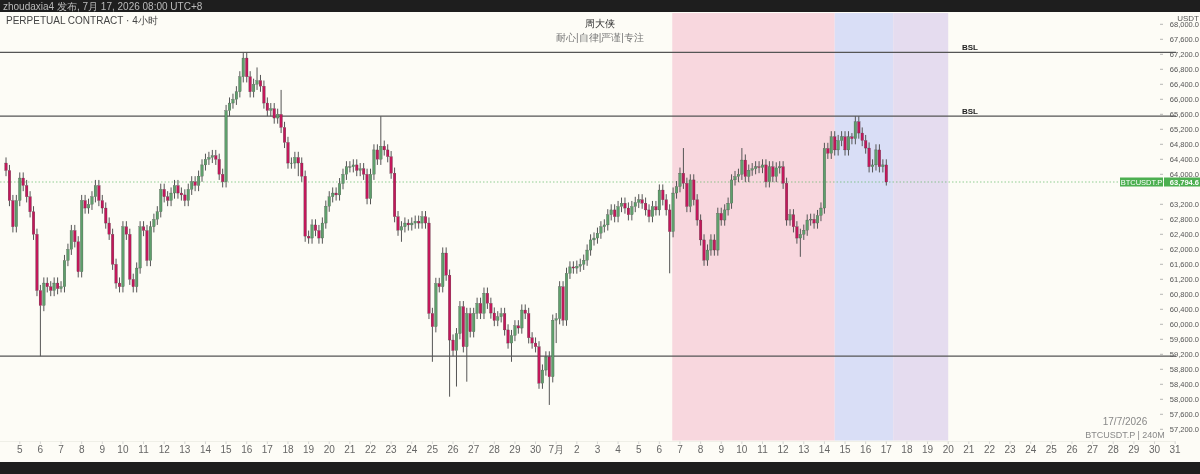 This screenshot has width=1200, height=474. I want to click on annotation: PERPETUAL CONTRACT · 4小时, so click(82, 20).